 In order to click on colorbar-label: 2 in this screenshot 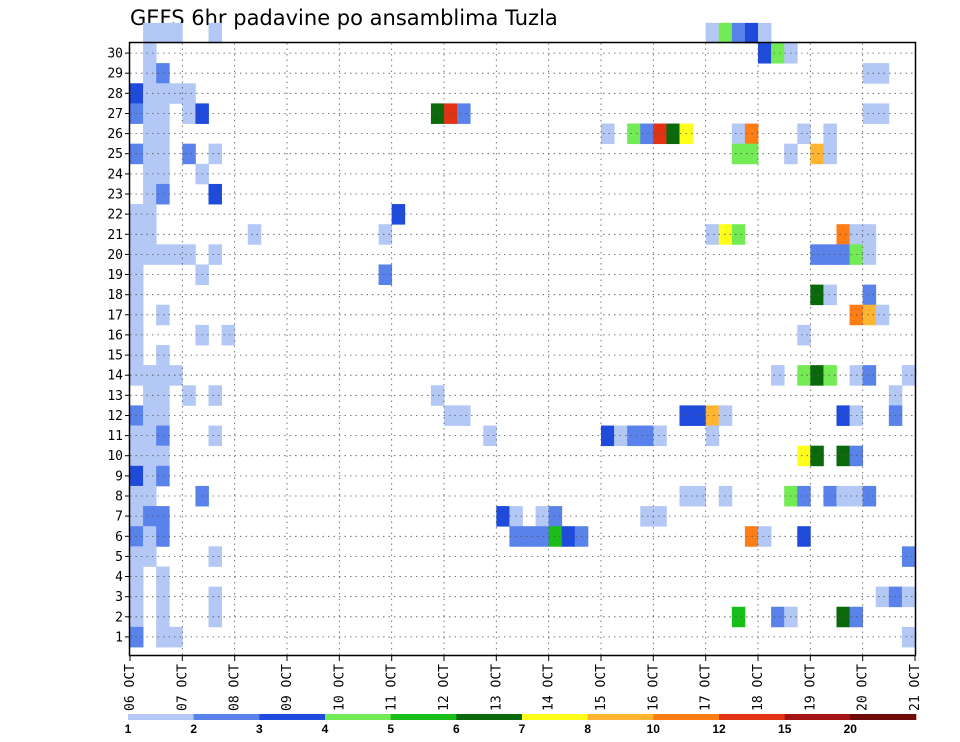, I will do `click(193, 729)`.